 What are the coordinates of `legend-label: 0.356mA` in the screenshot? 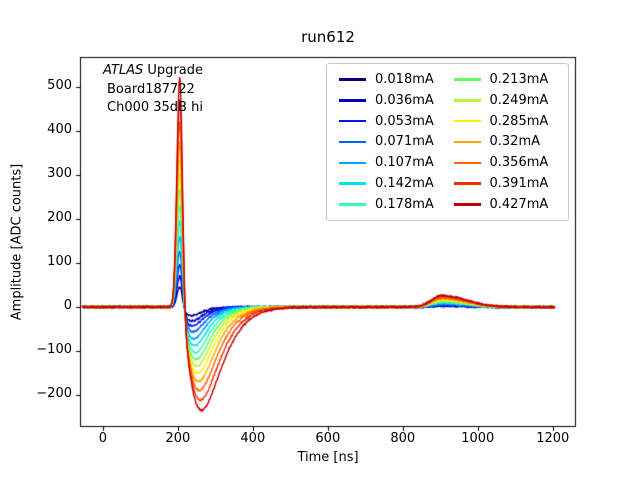 It's located at (519, 163).